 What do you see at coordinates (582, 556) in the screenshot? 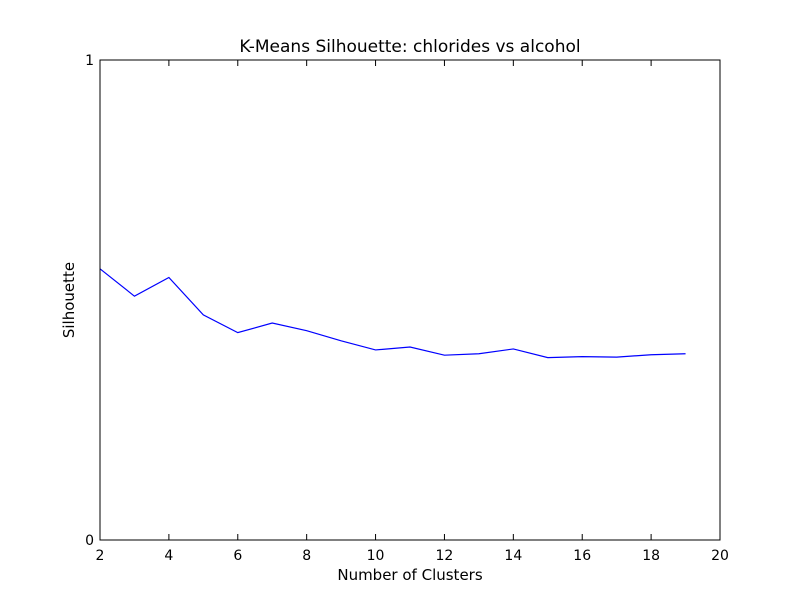
I see `x-tick-label: 16` at bounding box center [582, 556].